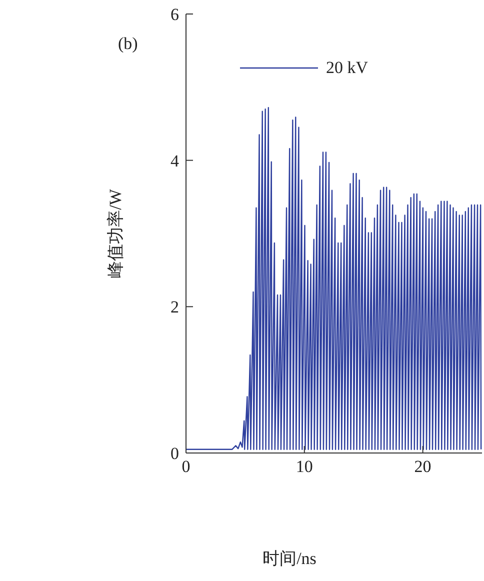 The width and height of the screenshot is (484, 581). What do you see at coordinates (175, 160) in the screenshot?
I see `y-tick-label: 4` at bounding box center [175, 160].